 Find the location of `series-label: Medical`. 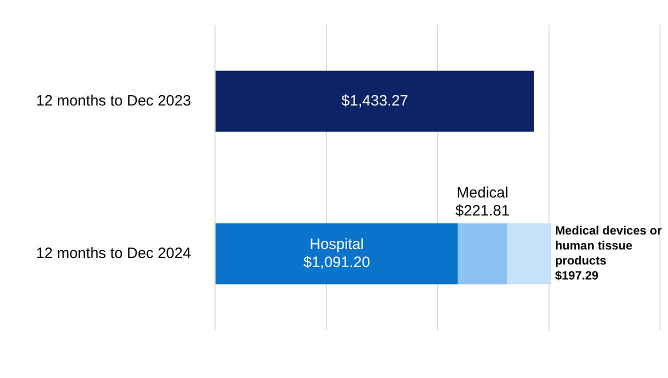

series-label: Medical is located at coordinates (482, 193).